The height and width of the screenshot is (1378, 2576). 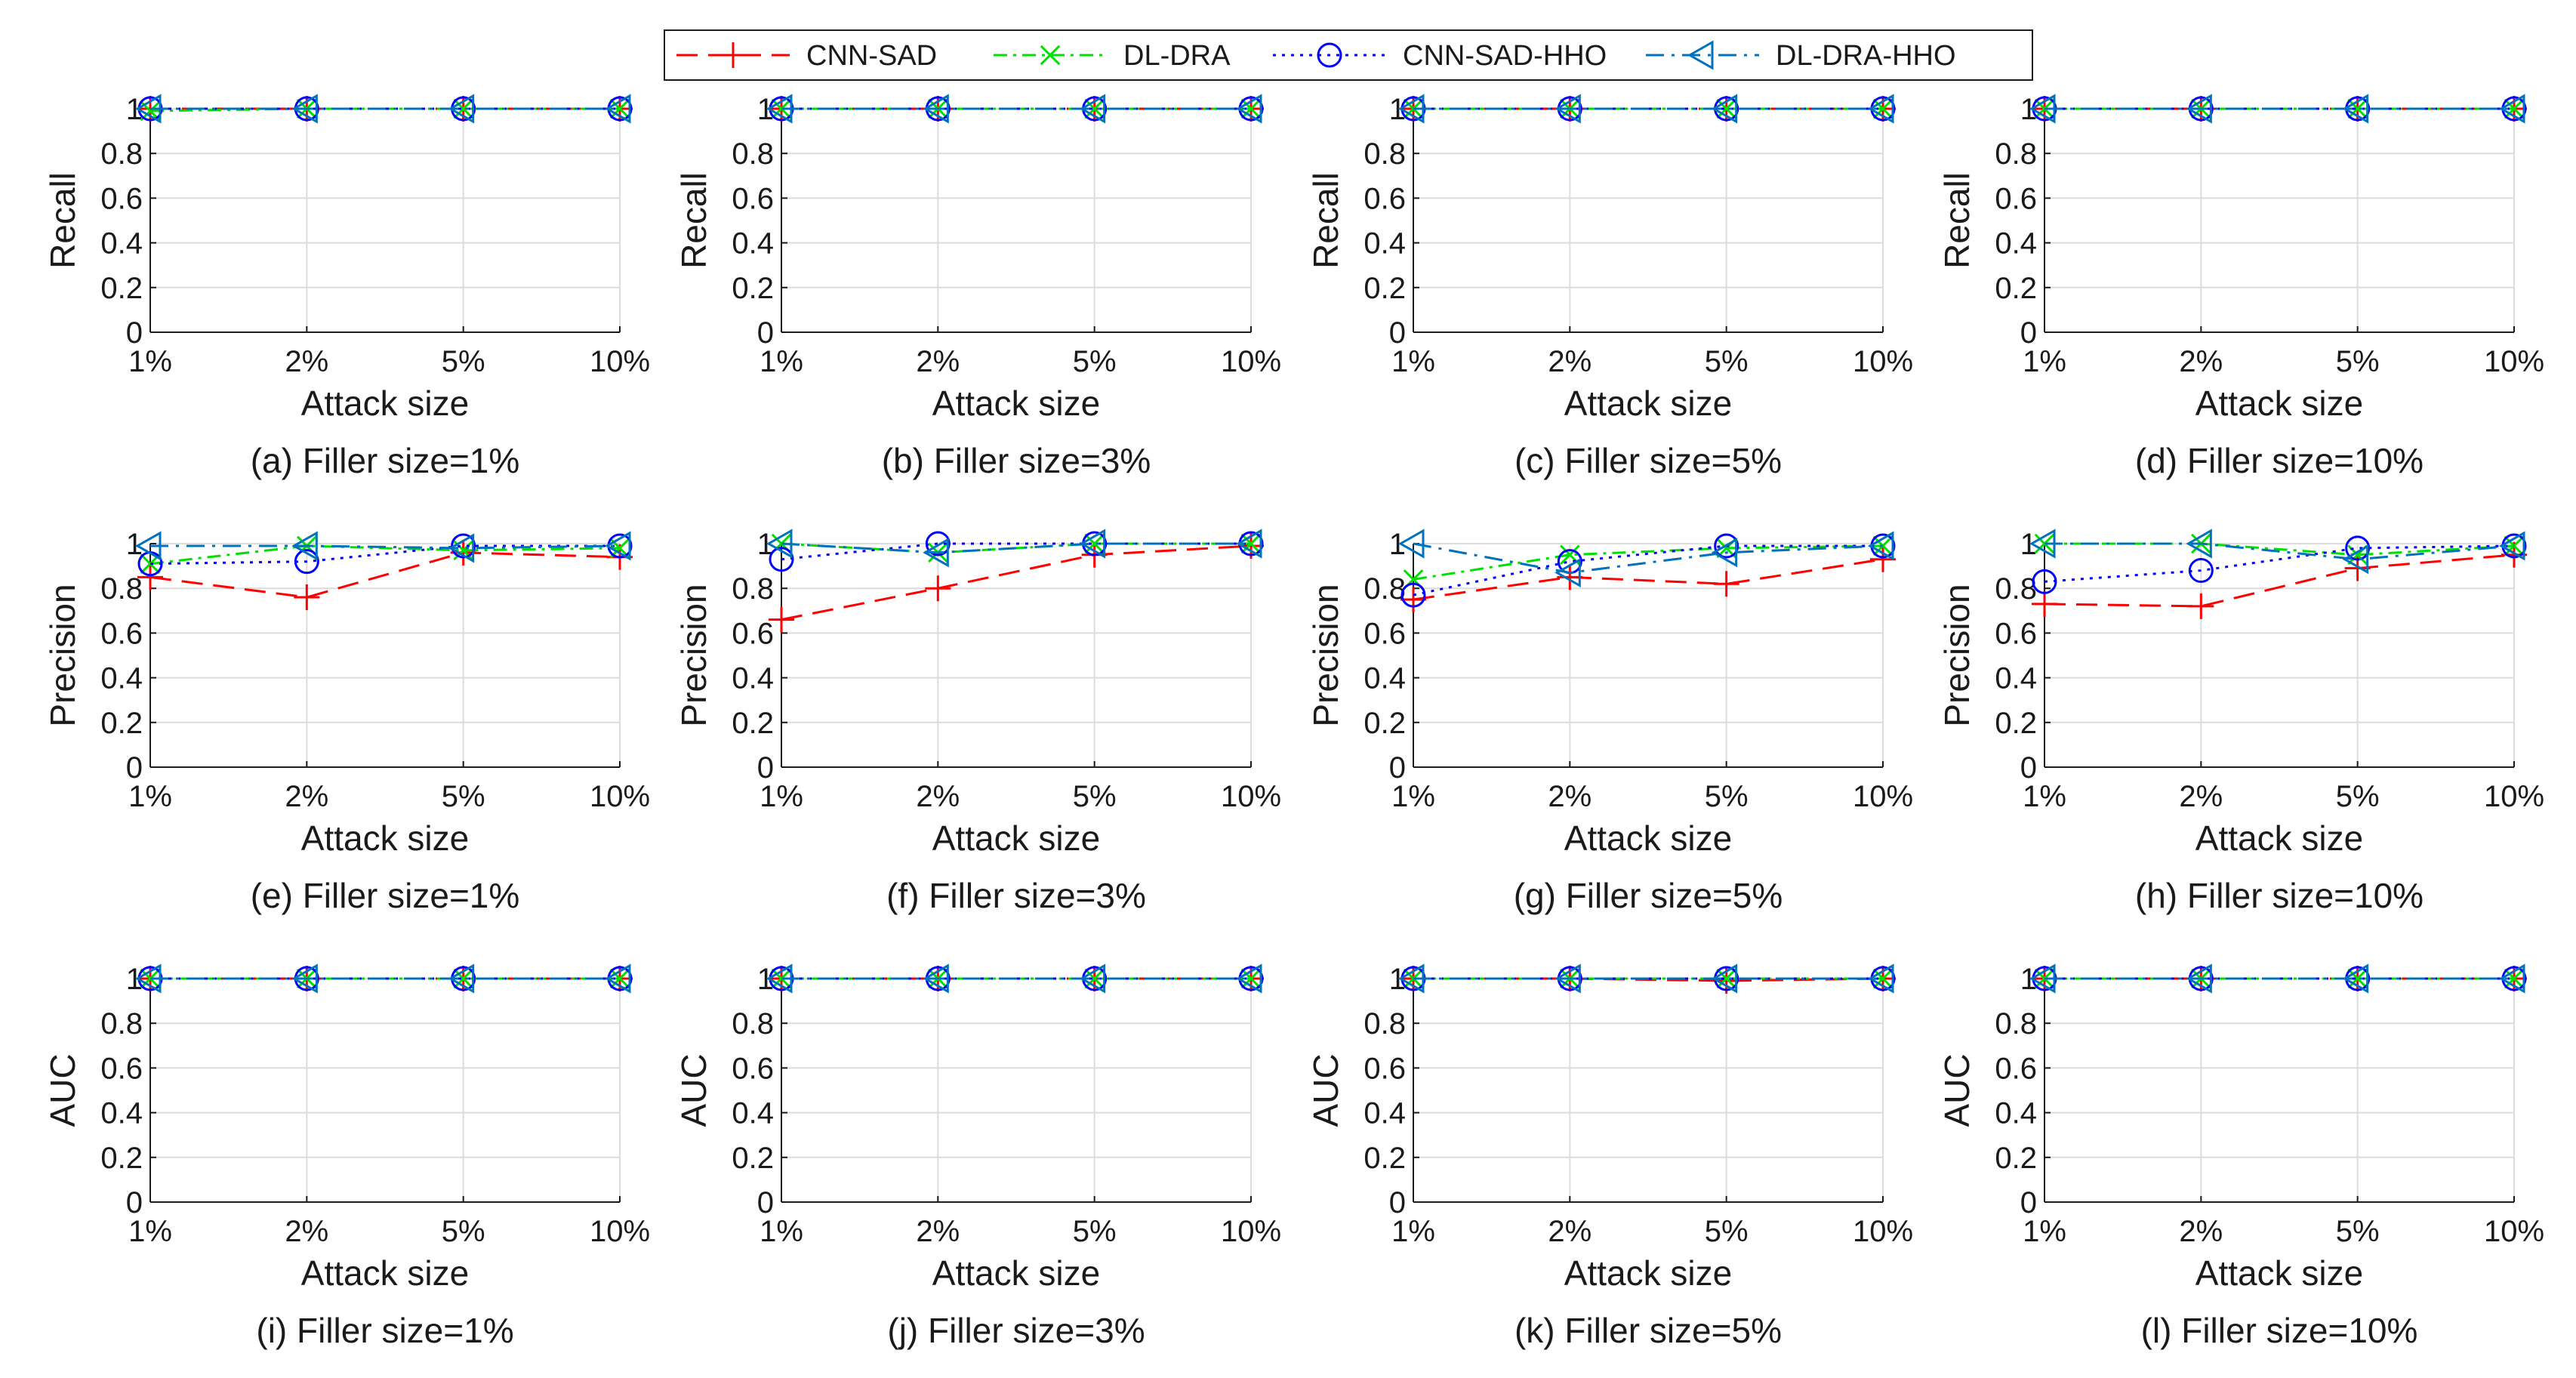 What do you see at coordinates (733, 55) in the screenshot?
I see `legend-marker` at bounding box center [733, 55].